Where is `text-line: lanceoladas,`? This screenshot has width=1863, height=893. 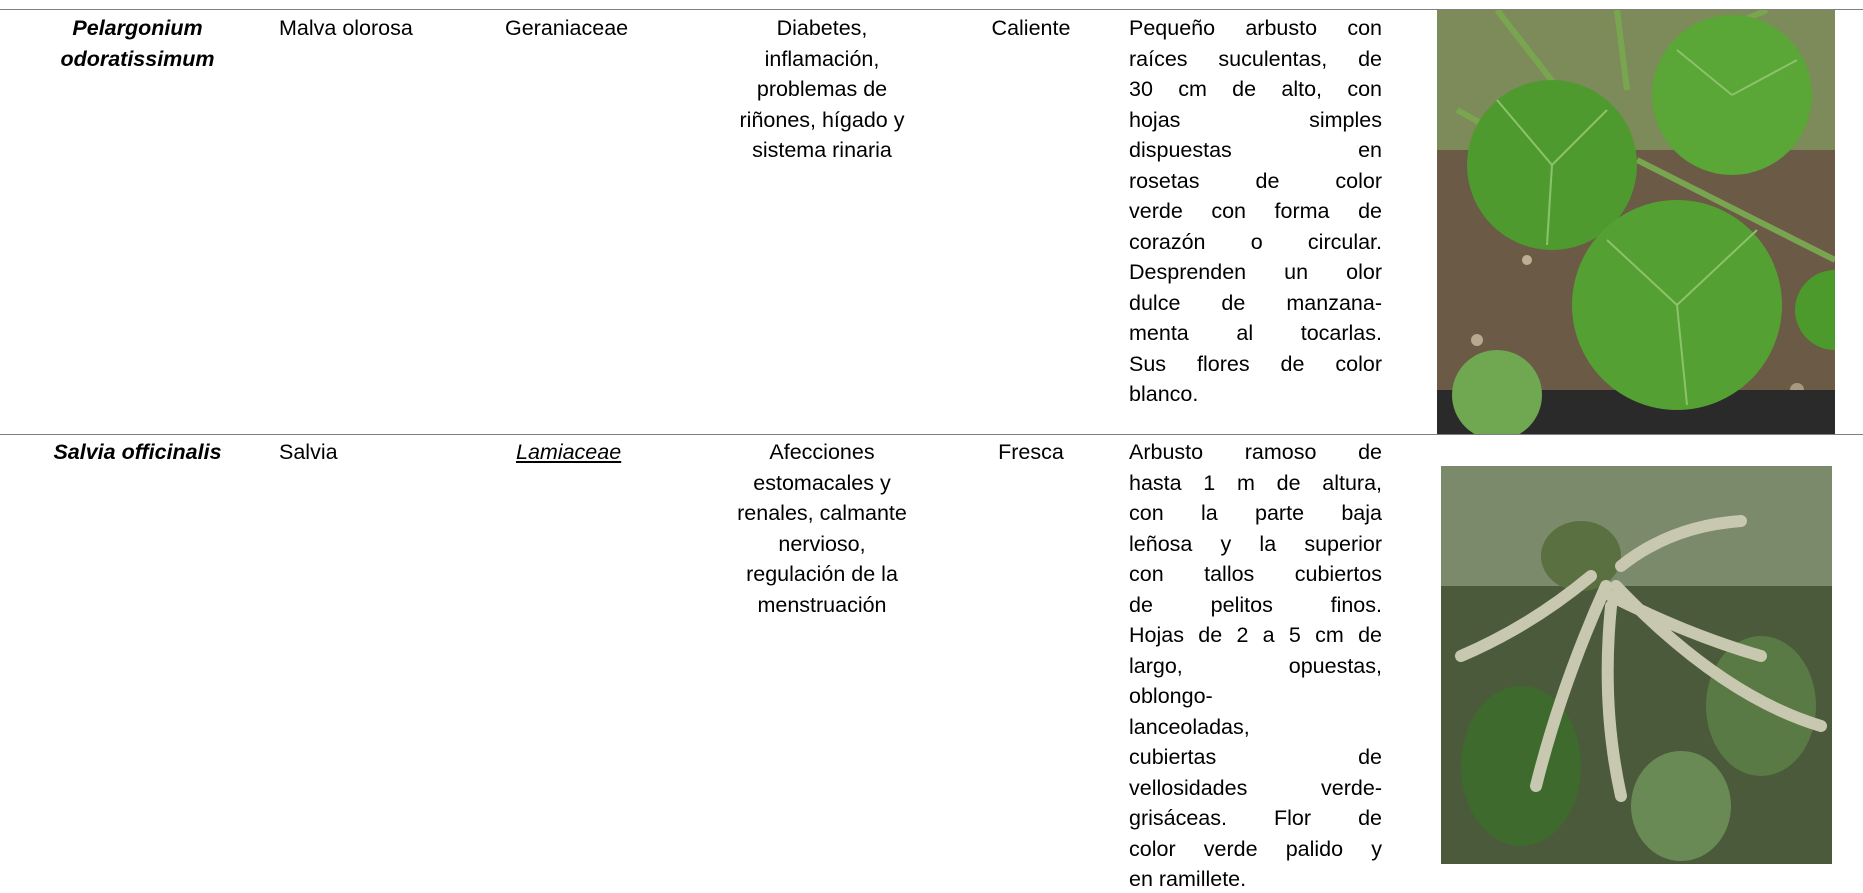 text-line: lanceoladas, is located at coordinates (1189, 726).